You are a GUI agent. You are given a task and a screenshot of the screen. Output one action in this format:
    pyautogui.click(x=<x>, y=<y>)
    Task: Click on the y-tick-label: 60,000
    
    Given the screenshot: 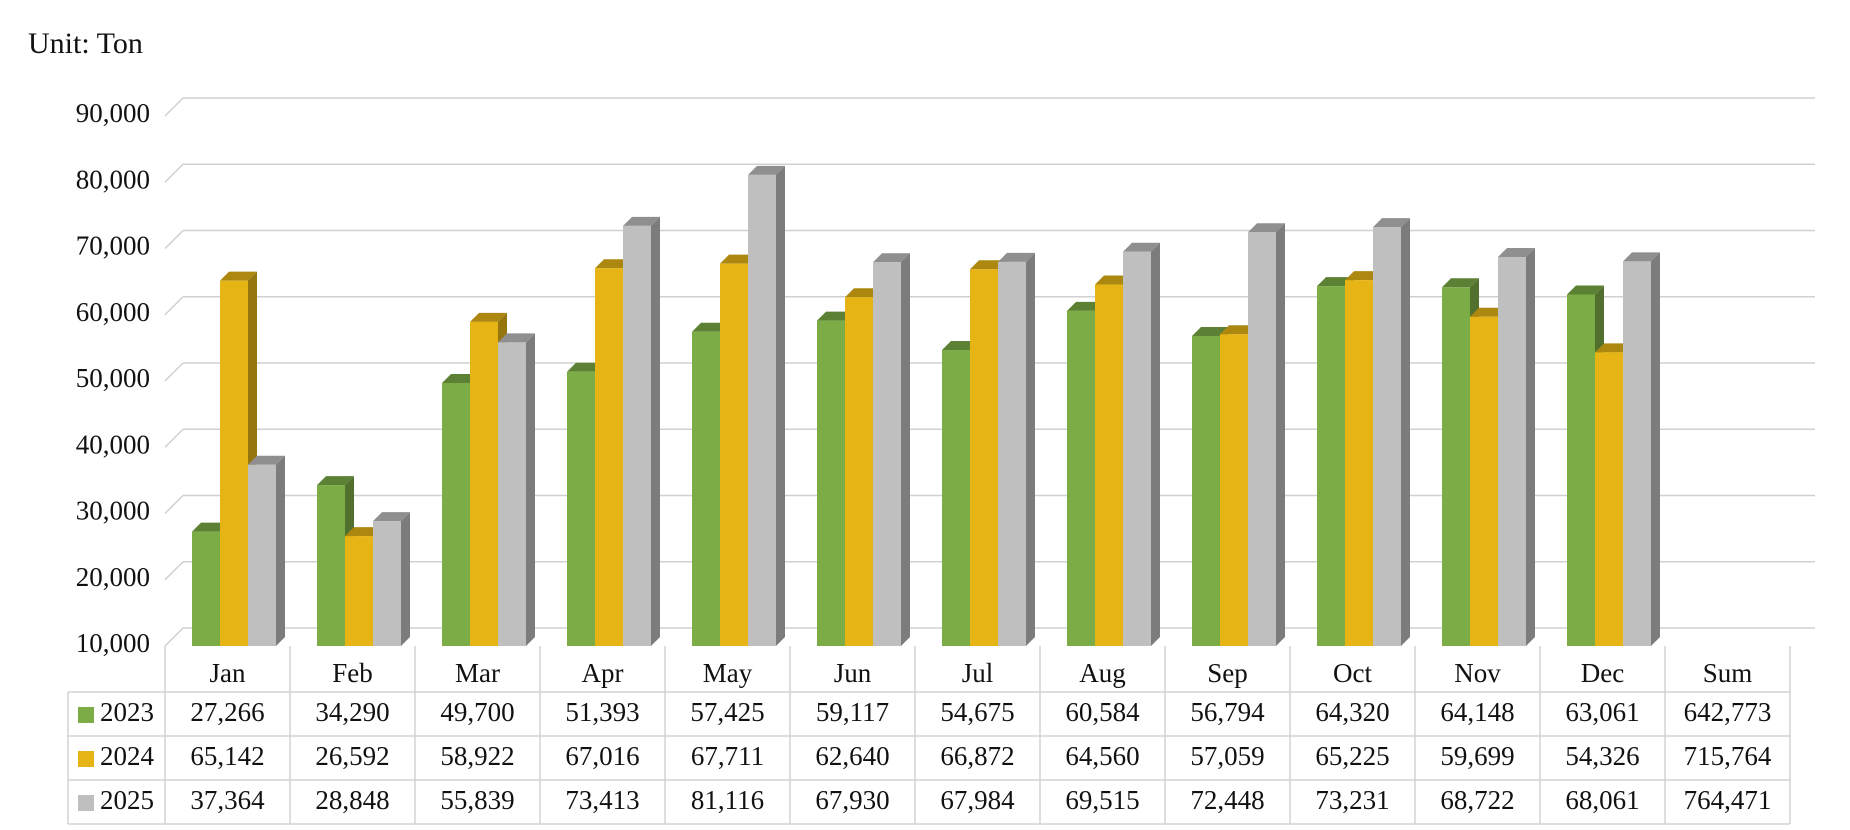 What is the action you would take?
    pyautogui.click(x=113, y=312)
    